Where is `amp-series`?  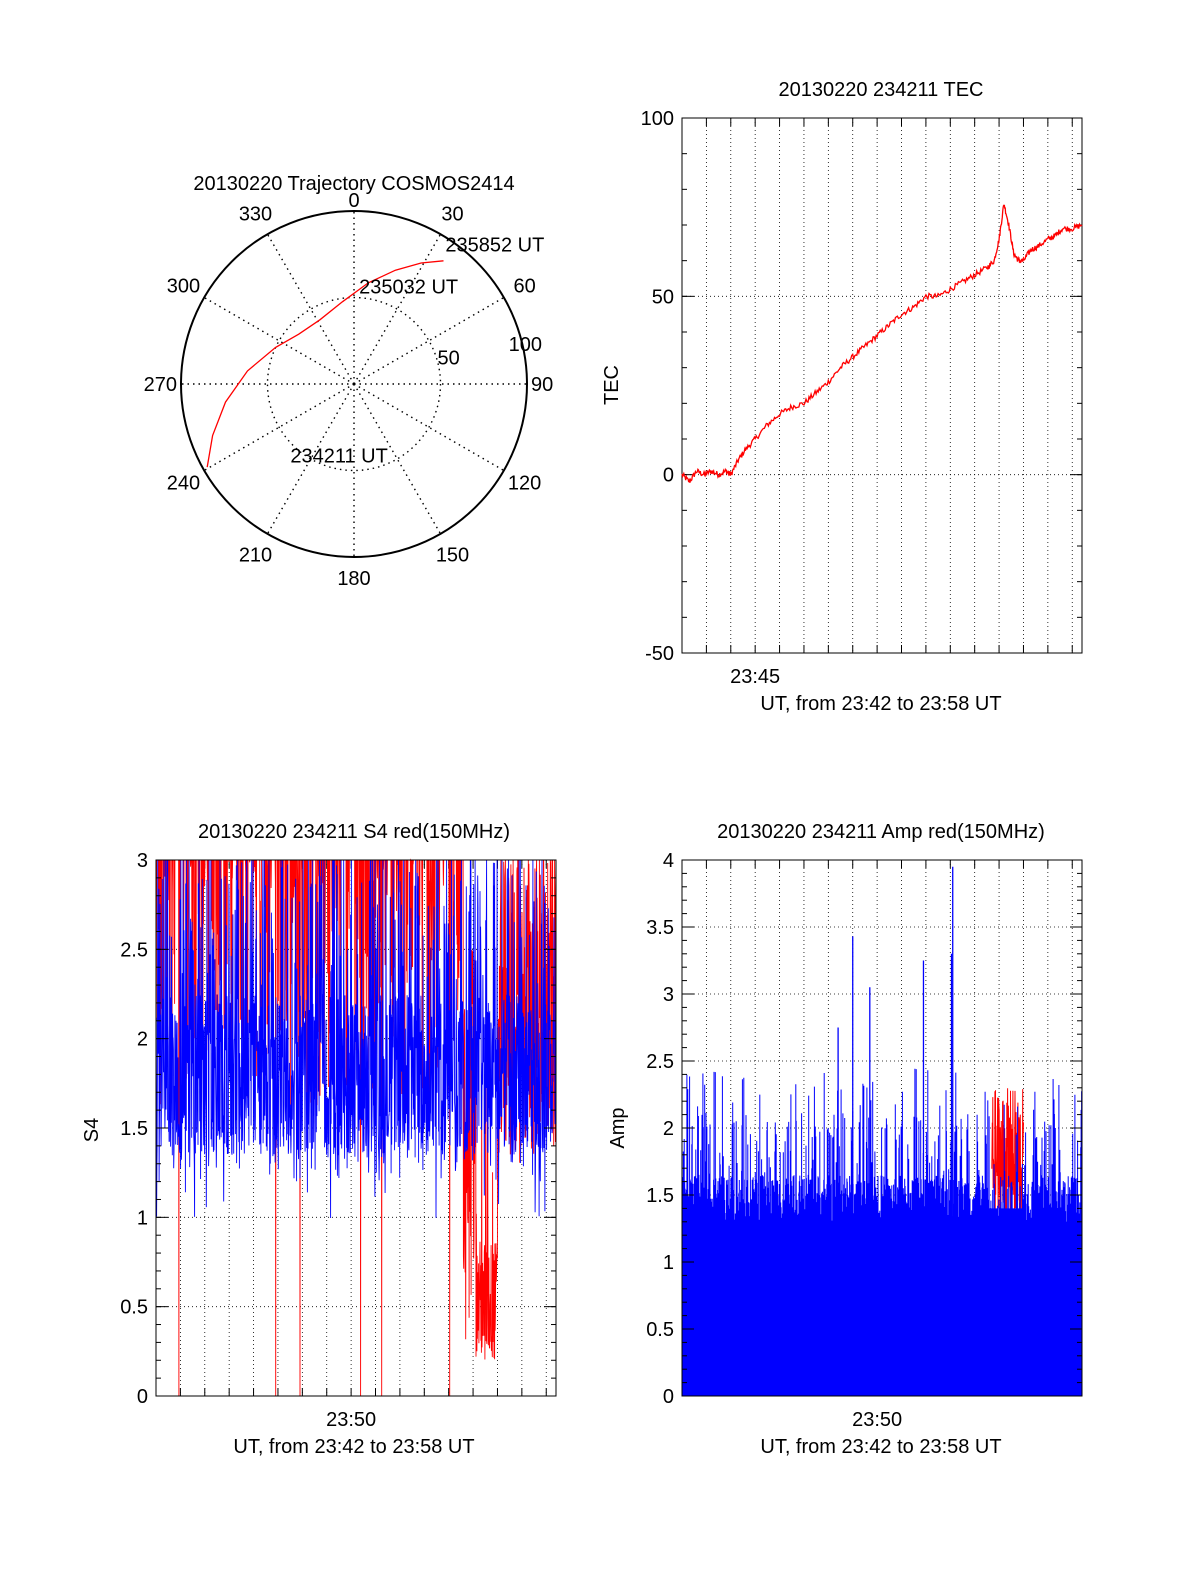 amp-series is located at coordinates (882, 1131).